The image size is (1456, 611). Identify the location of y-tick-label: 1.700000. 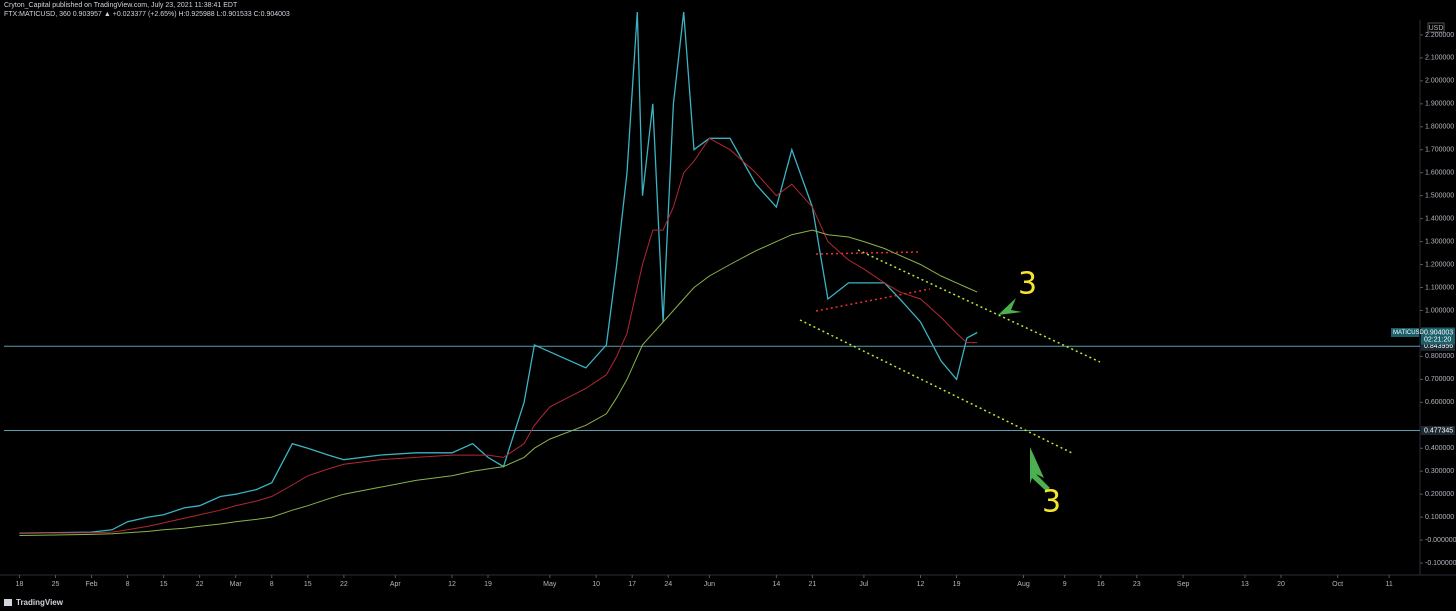
(1439, 150).